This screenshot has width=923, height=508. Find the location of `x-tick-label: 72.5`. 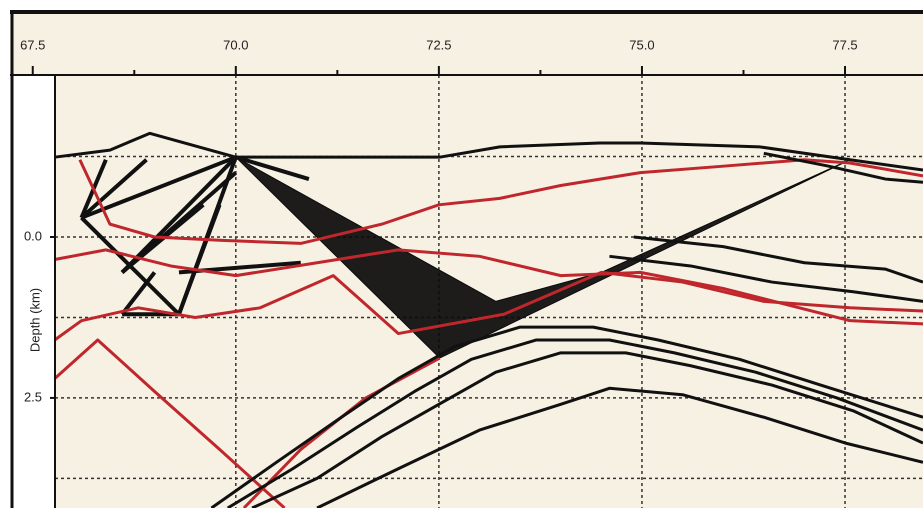

x-tick-label: 72.5 is located at coordinates (438, 44).